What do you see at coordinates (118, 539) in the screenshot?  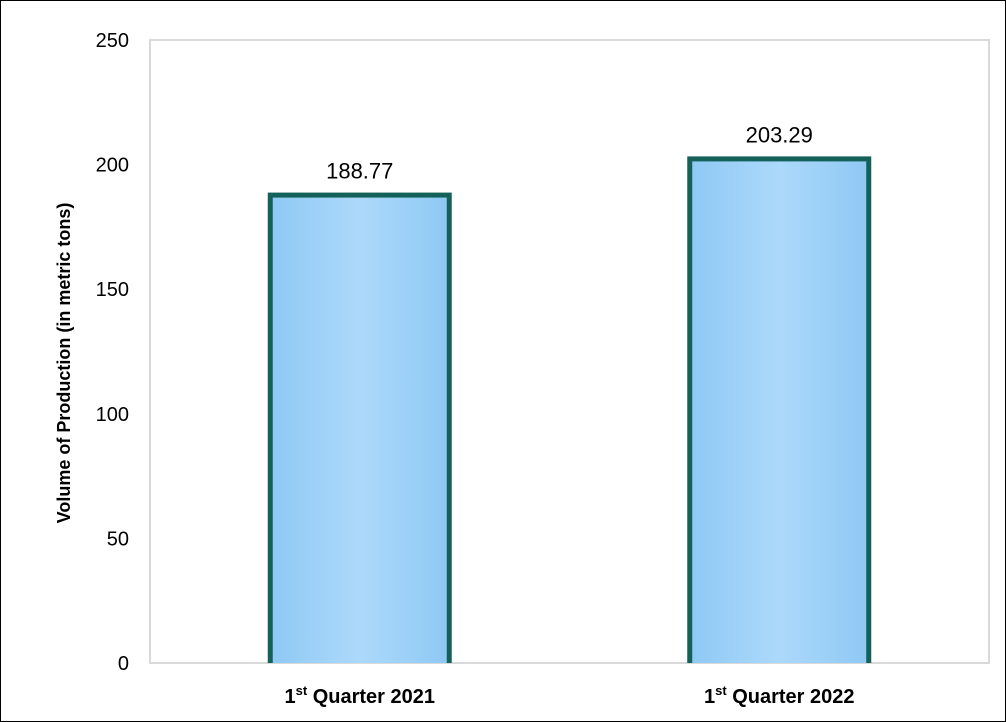 I see `y-tick-label: 50` at bounding box center [118, 539].